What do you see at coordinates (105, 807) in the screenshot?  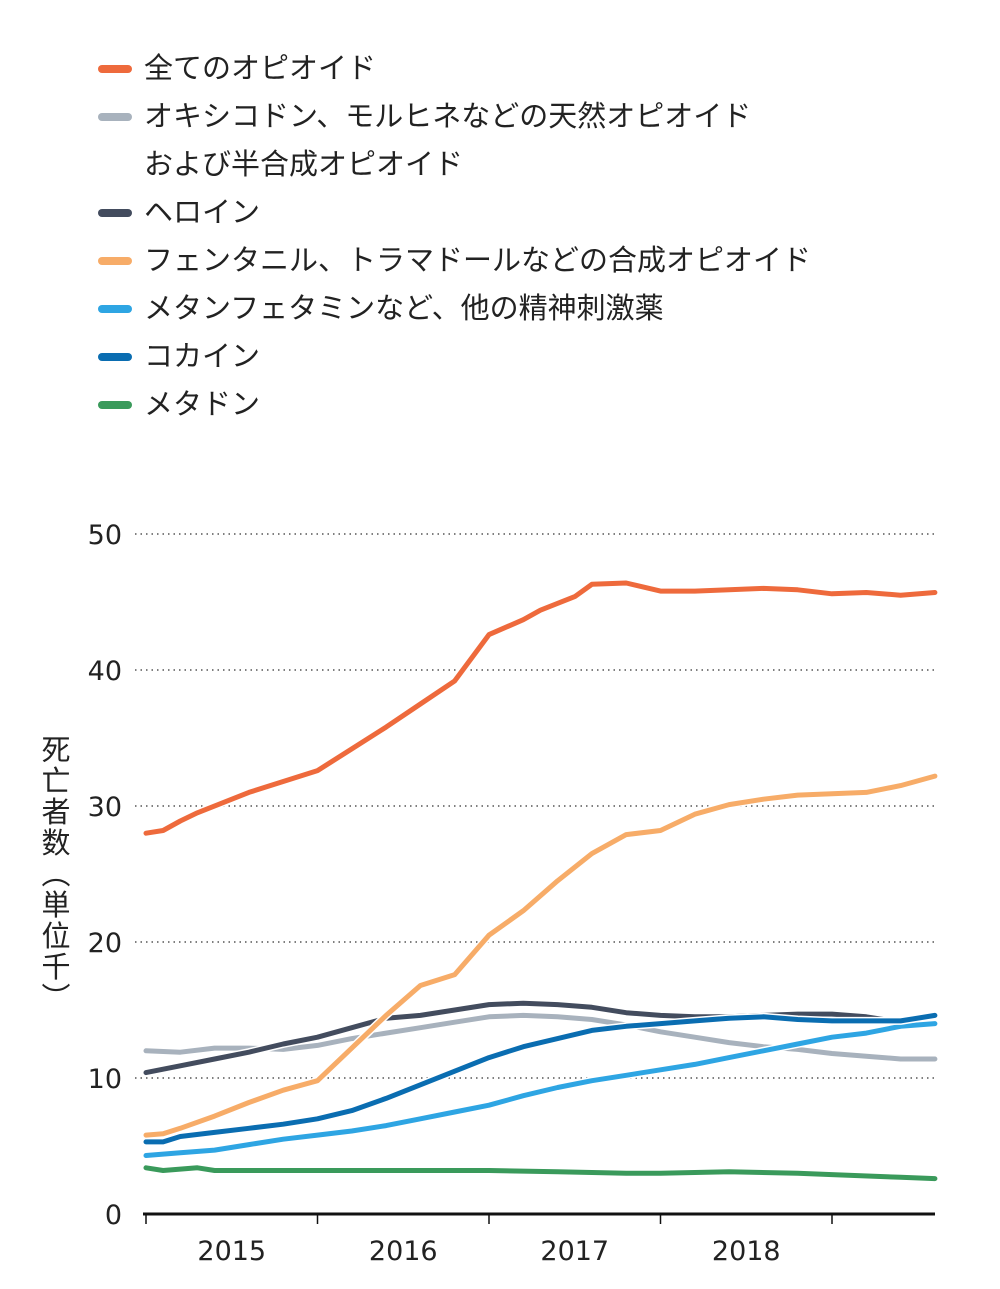 I see `y-tick-label: 30` at bounding box center [105, 807].